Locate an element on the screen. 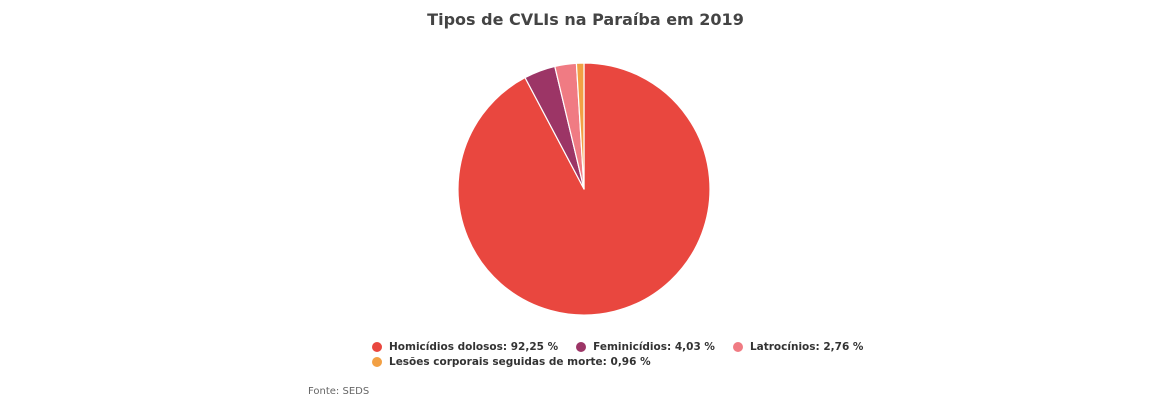 This screenshot has height=401, width=1171. legend-label-lesoes: Lesões corporais seguidas de morte is located at coordinates (496, 361).